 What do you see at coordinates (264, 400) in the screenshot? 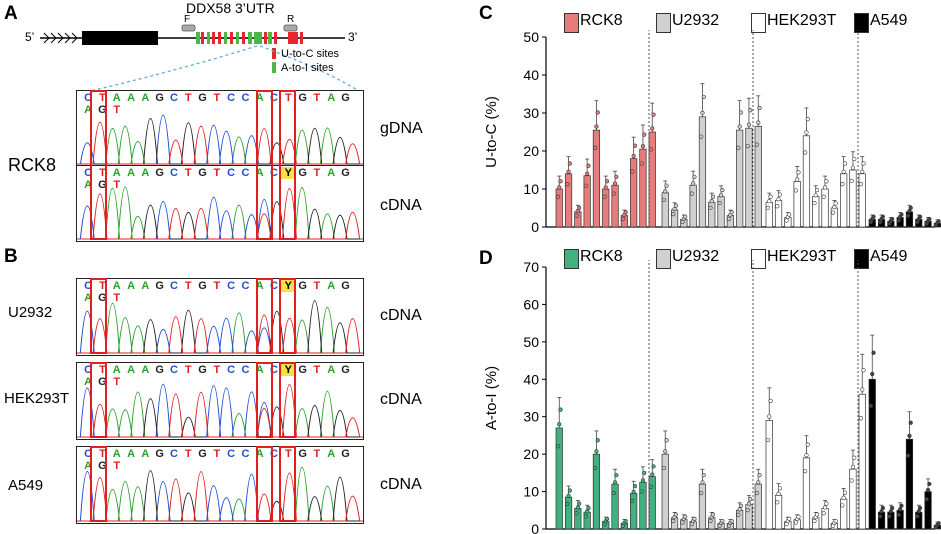
I see `highlight-hek-site2` at bounding box center [264, 400].